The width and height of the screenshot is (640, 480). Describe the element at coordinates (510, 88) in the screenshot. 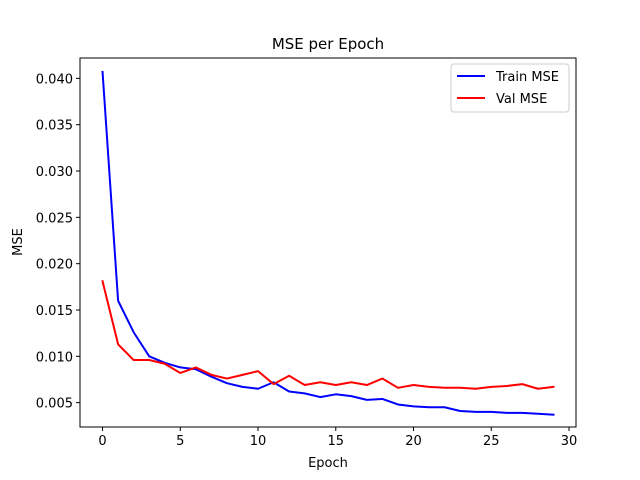

I see `legend: Train MSE Val MSE` at that location.